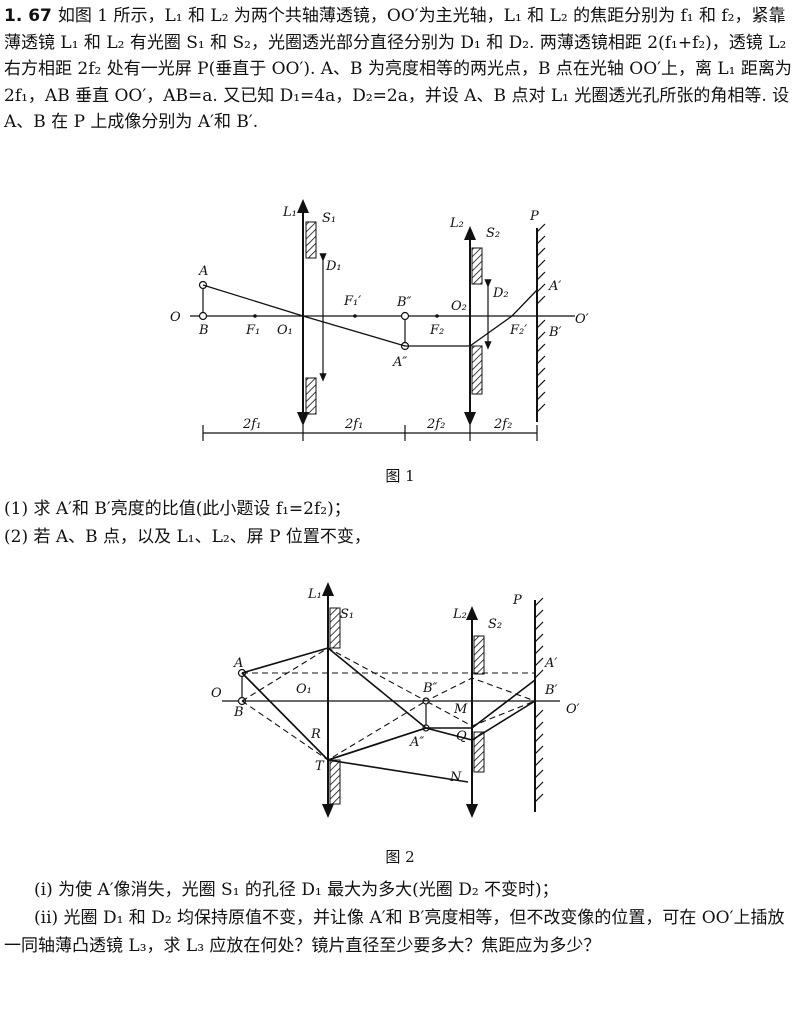 The image size is (800, 1014). I want to click on label-op-2: O′, so click(573, 709).